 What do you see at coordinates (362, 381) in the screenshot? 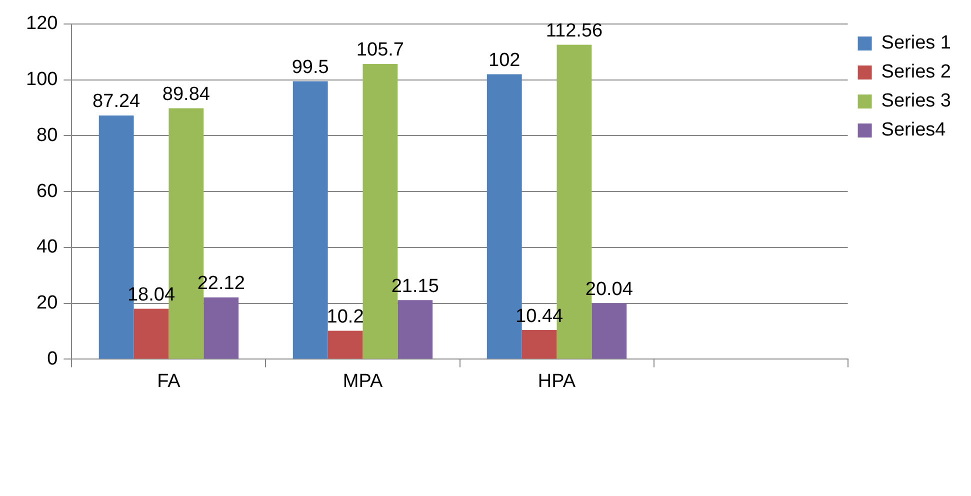
I see `x-tick-label: MPA` at bounding box center [362, 381].